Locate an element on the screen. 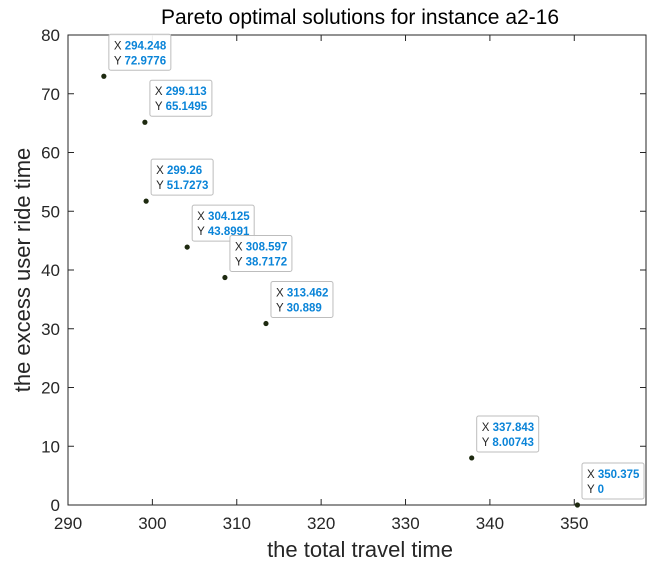 Image resolution: width=647 pixels, height=563 pixels. data-tip-x-row: X 350.375 is located at coordinates (613, 475).